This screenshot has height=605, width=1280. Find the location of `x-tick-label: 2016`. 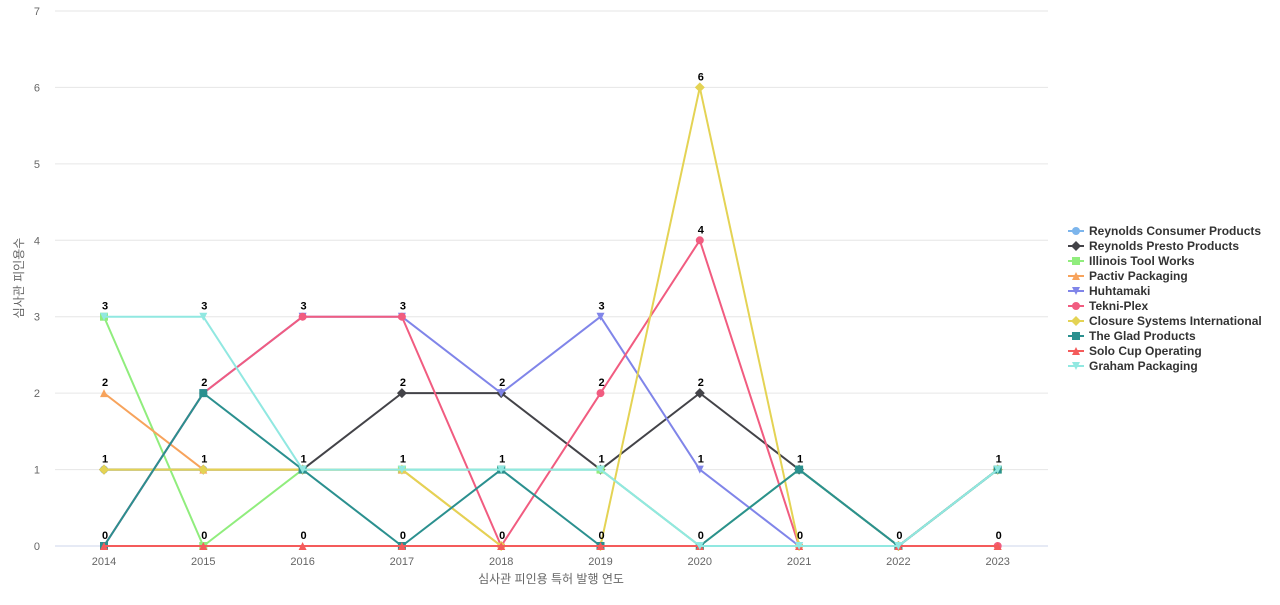

x-tick-label: 2016 is located at coordinates (302, 562).